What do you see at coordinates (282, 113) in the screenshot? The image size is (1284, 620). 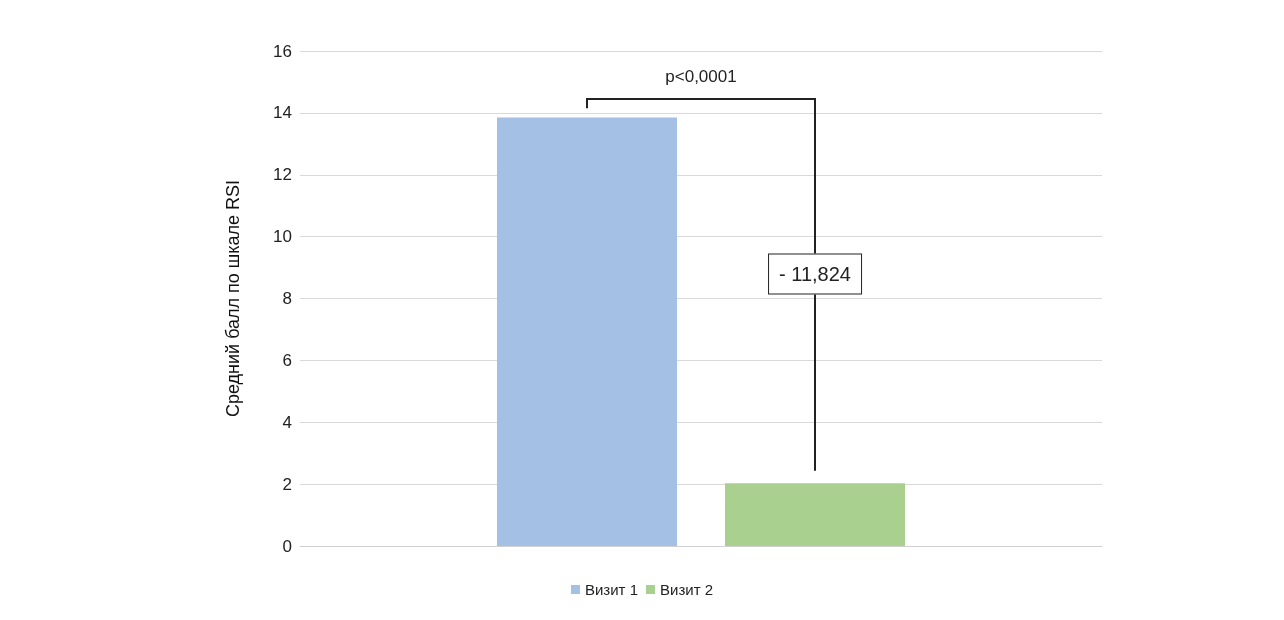 I see `y-tick-label: 14` at bounding box center [282, 113].